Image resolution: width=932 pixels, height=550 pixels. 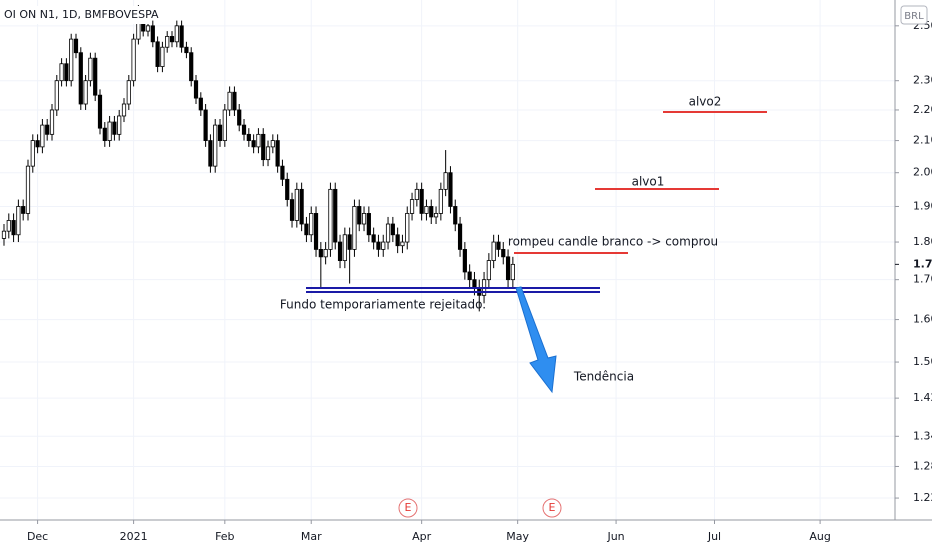 I want to click on x-tick-label: May, so click(x=517, y=536).